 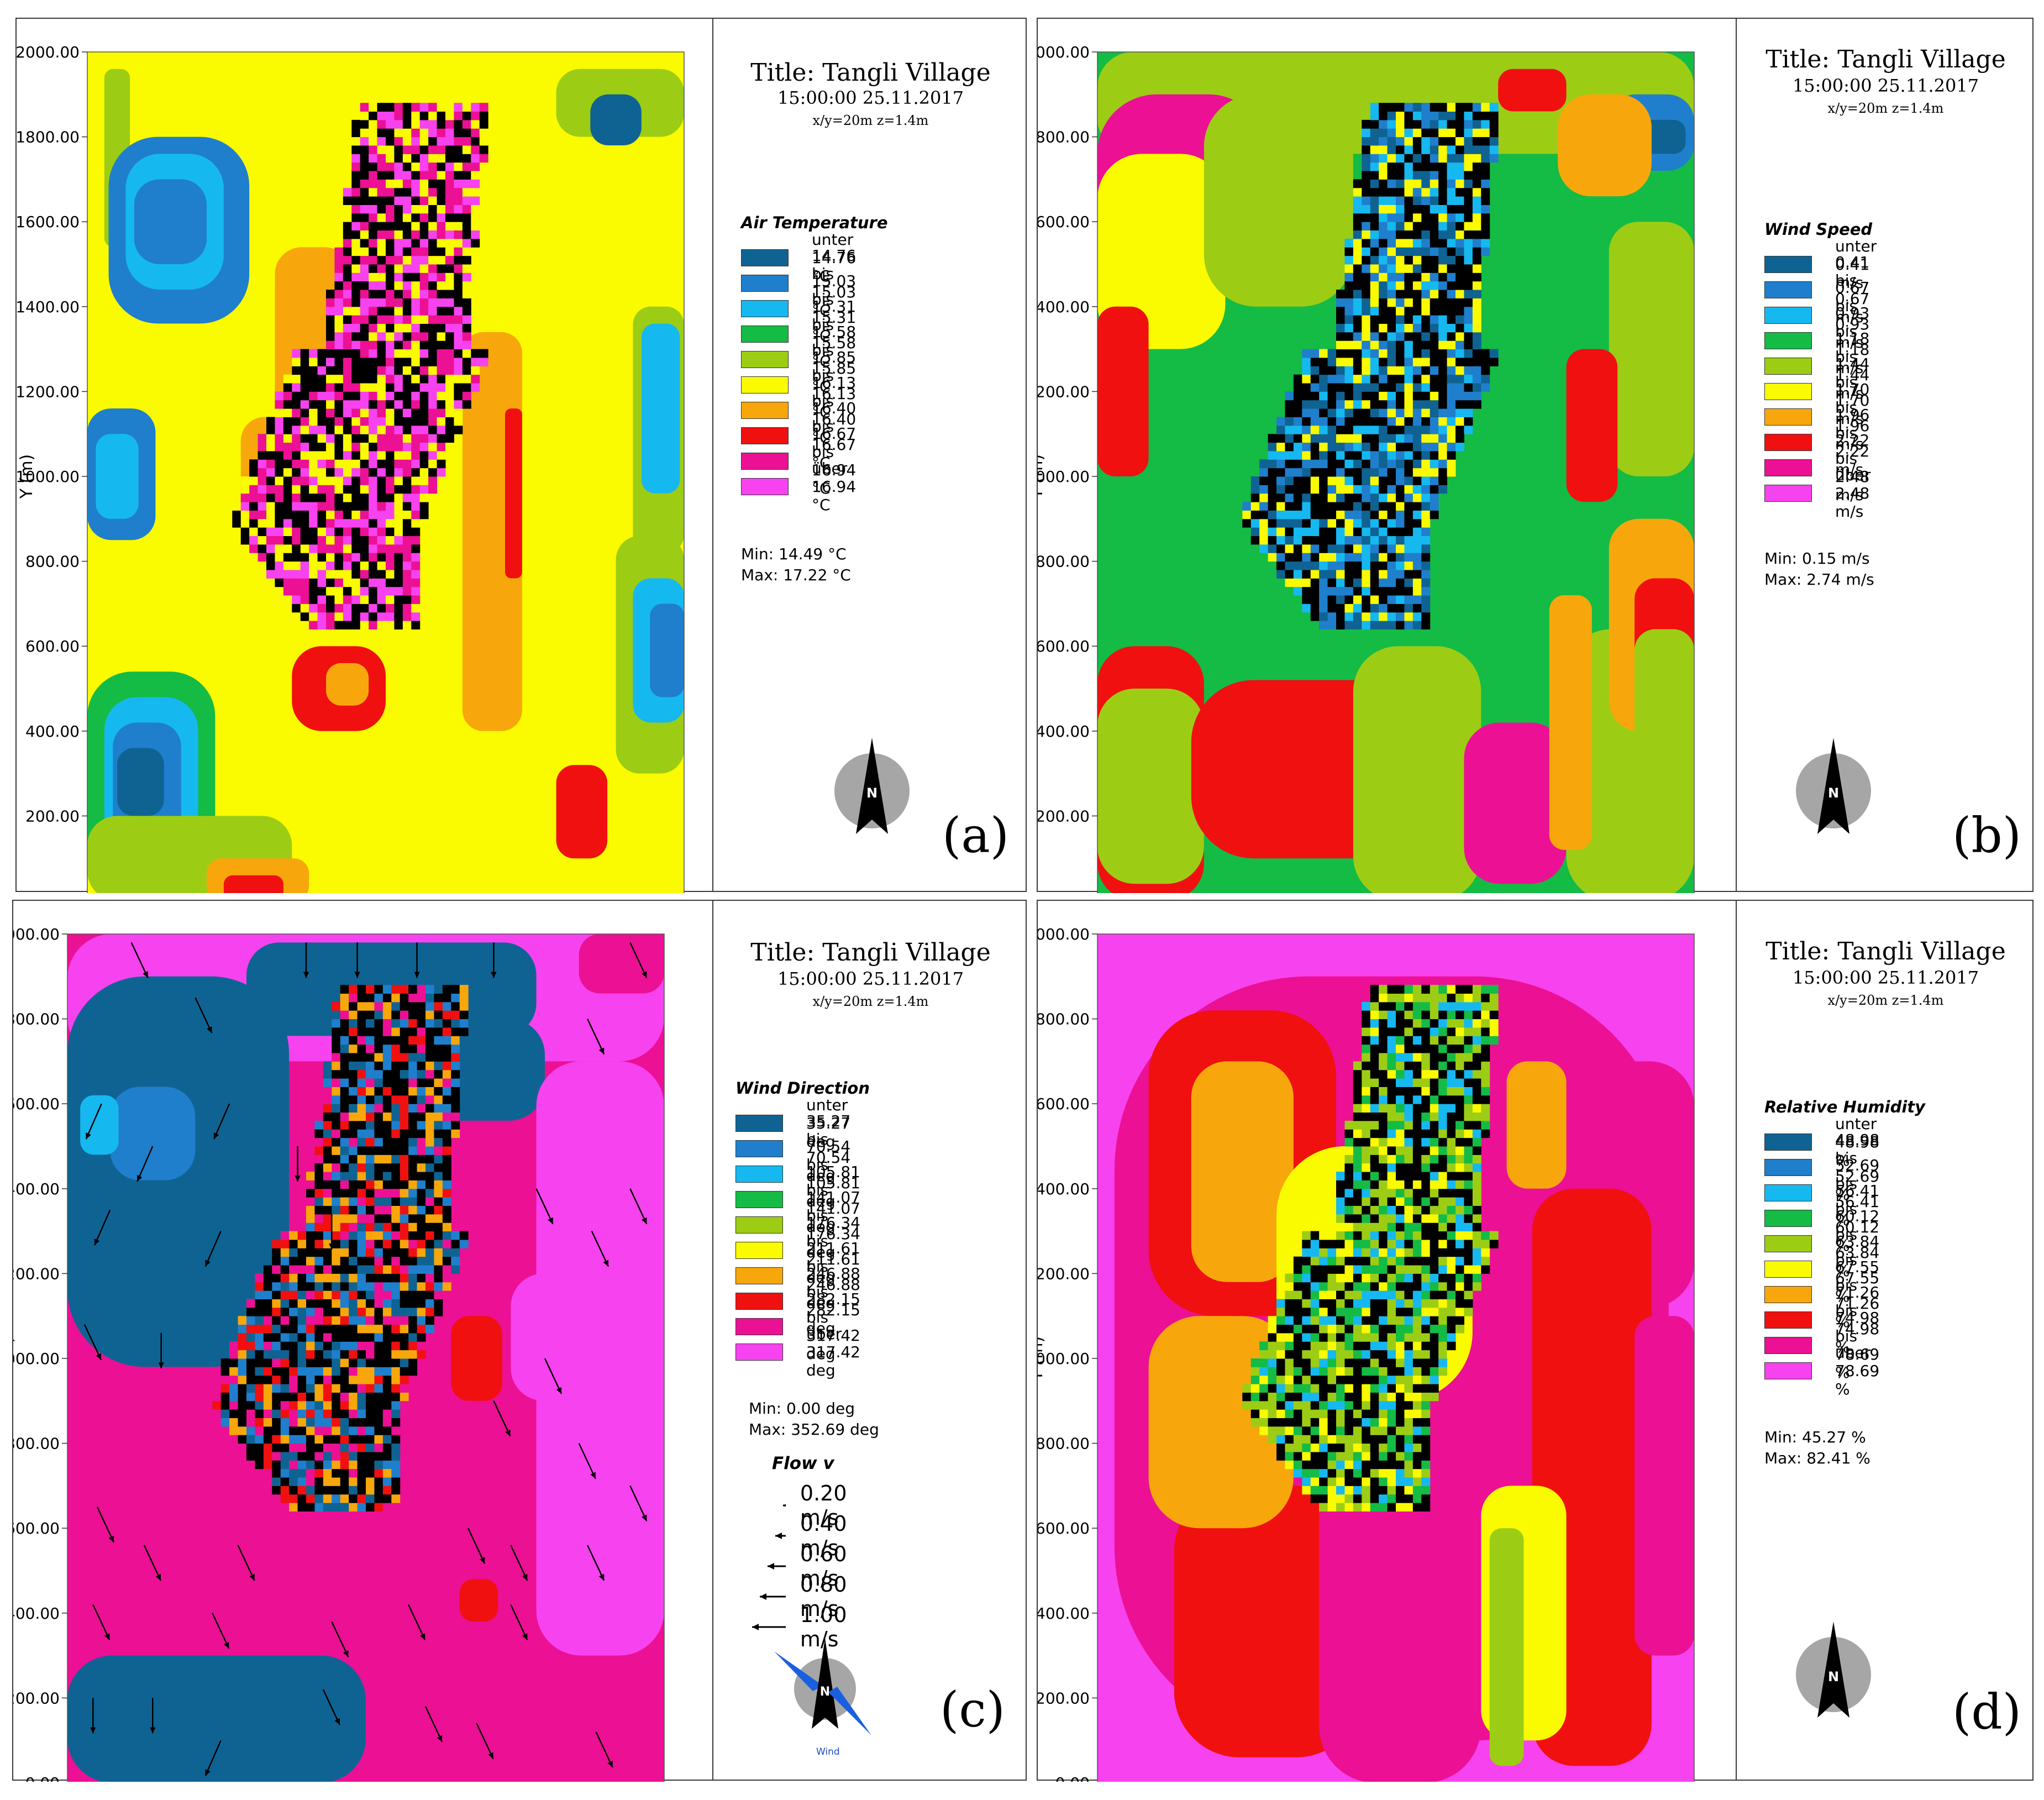 I want to click on flow-legend-item: 0.20 m/s, so click(x=807, y=1505).